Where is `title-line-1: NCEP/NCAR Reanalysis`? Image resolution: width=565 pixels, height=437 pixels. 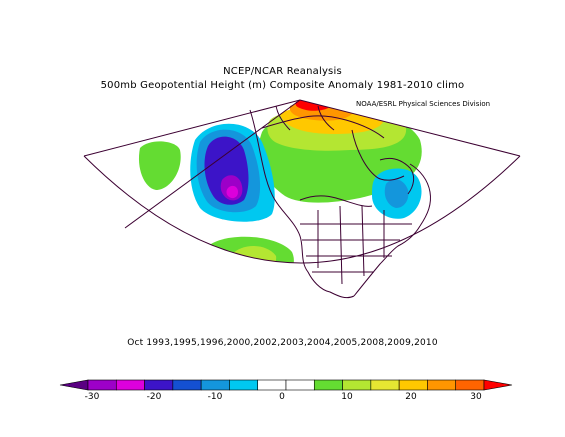
title-line-1: NCEP/NCAR Reanalysis is located at coordinates (282, 71).